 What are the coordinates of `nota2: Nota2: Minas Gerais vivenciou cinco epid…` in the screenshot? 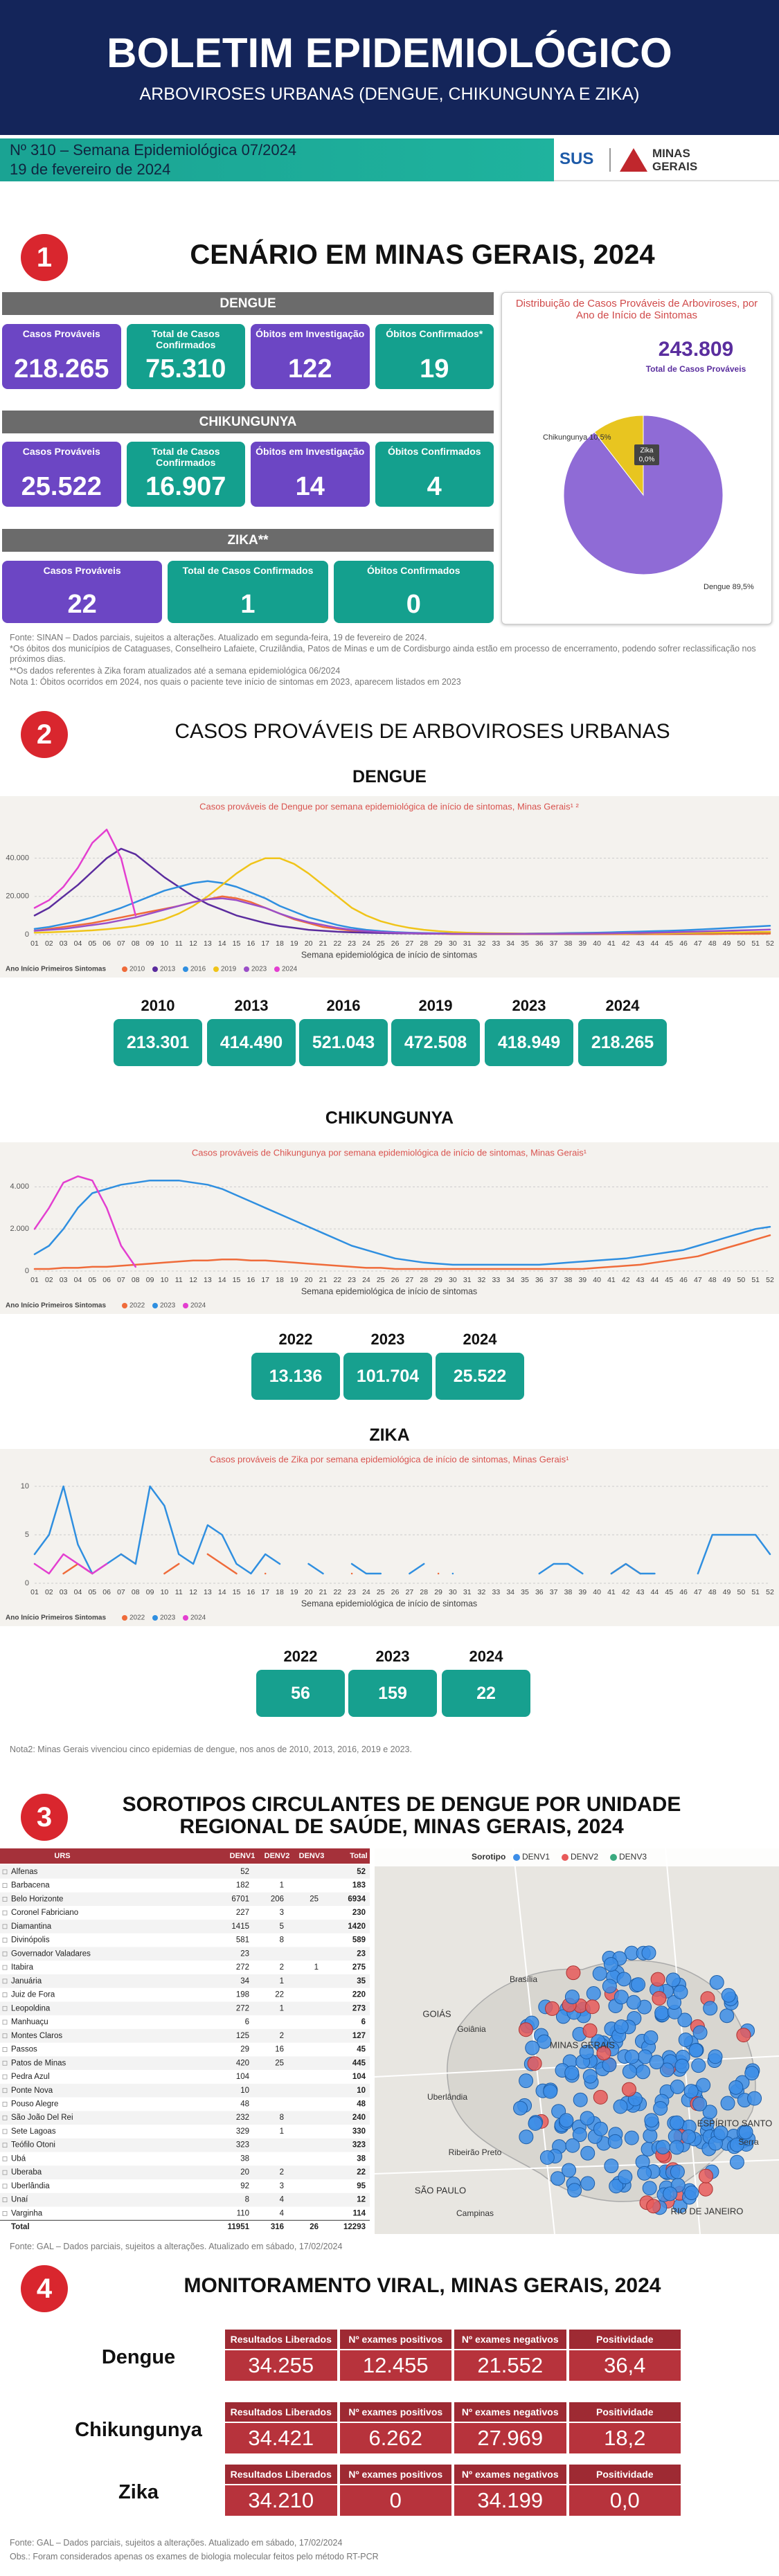 It's located at (211, 1749).